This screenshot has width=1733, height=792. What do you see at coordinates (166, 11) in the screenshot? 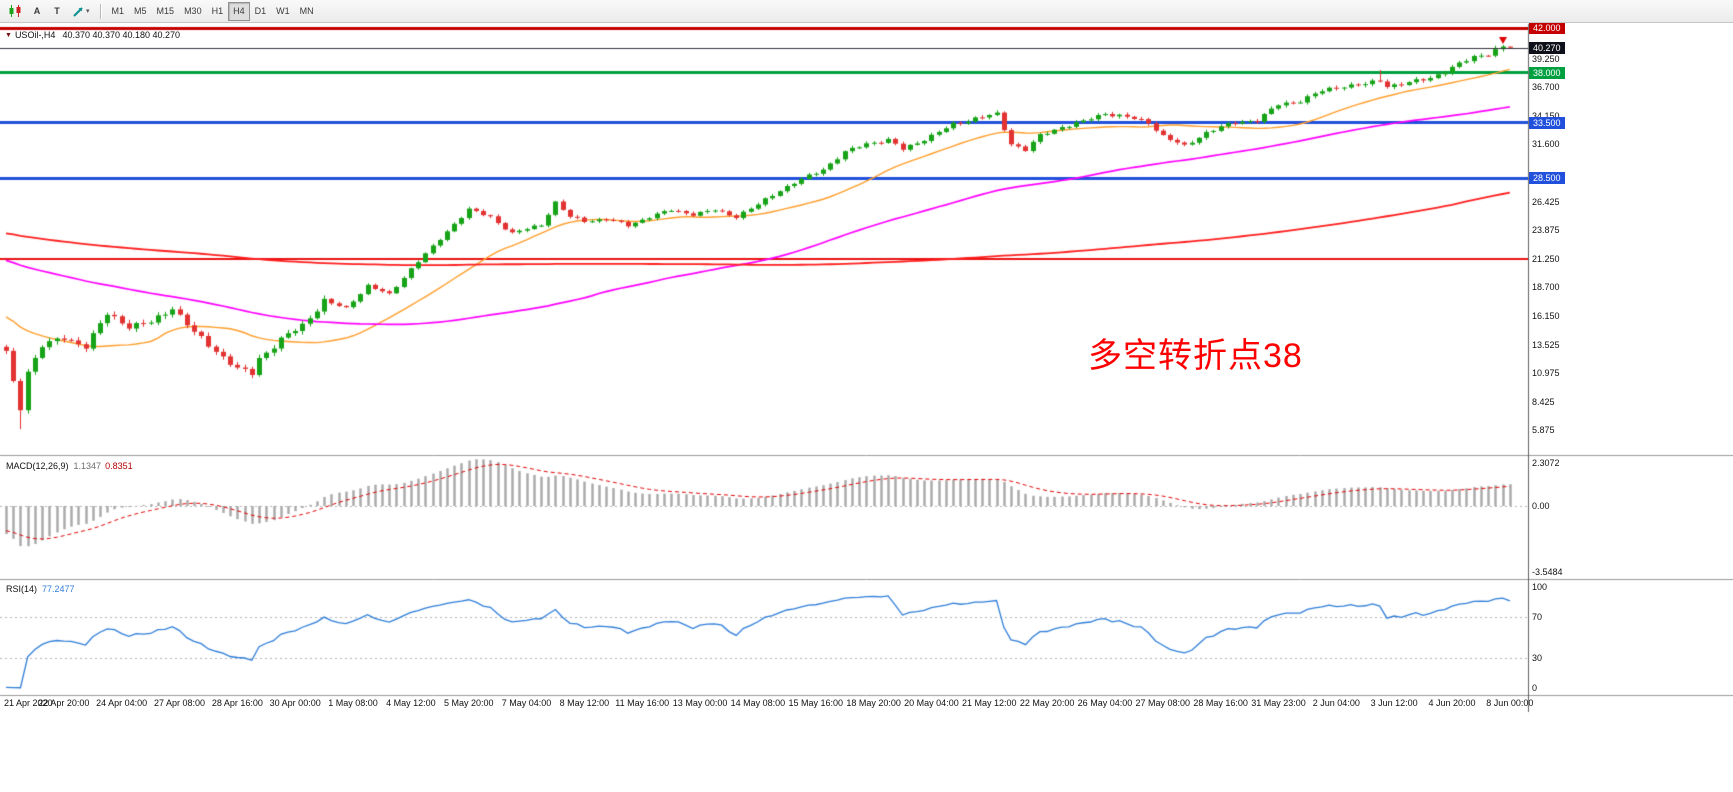
I see `timeframe-button-m15: M15` at bounding box center [166, 11].